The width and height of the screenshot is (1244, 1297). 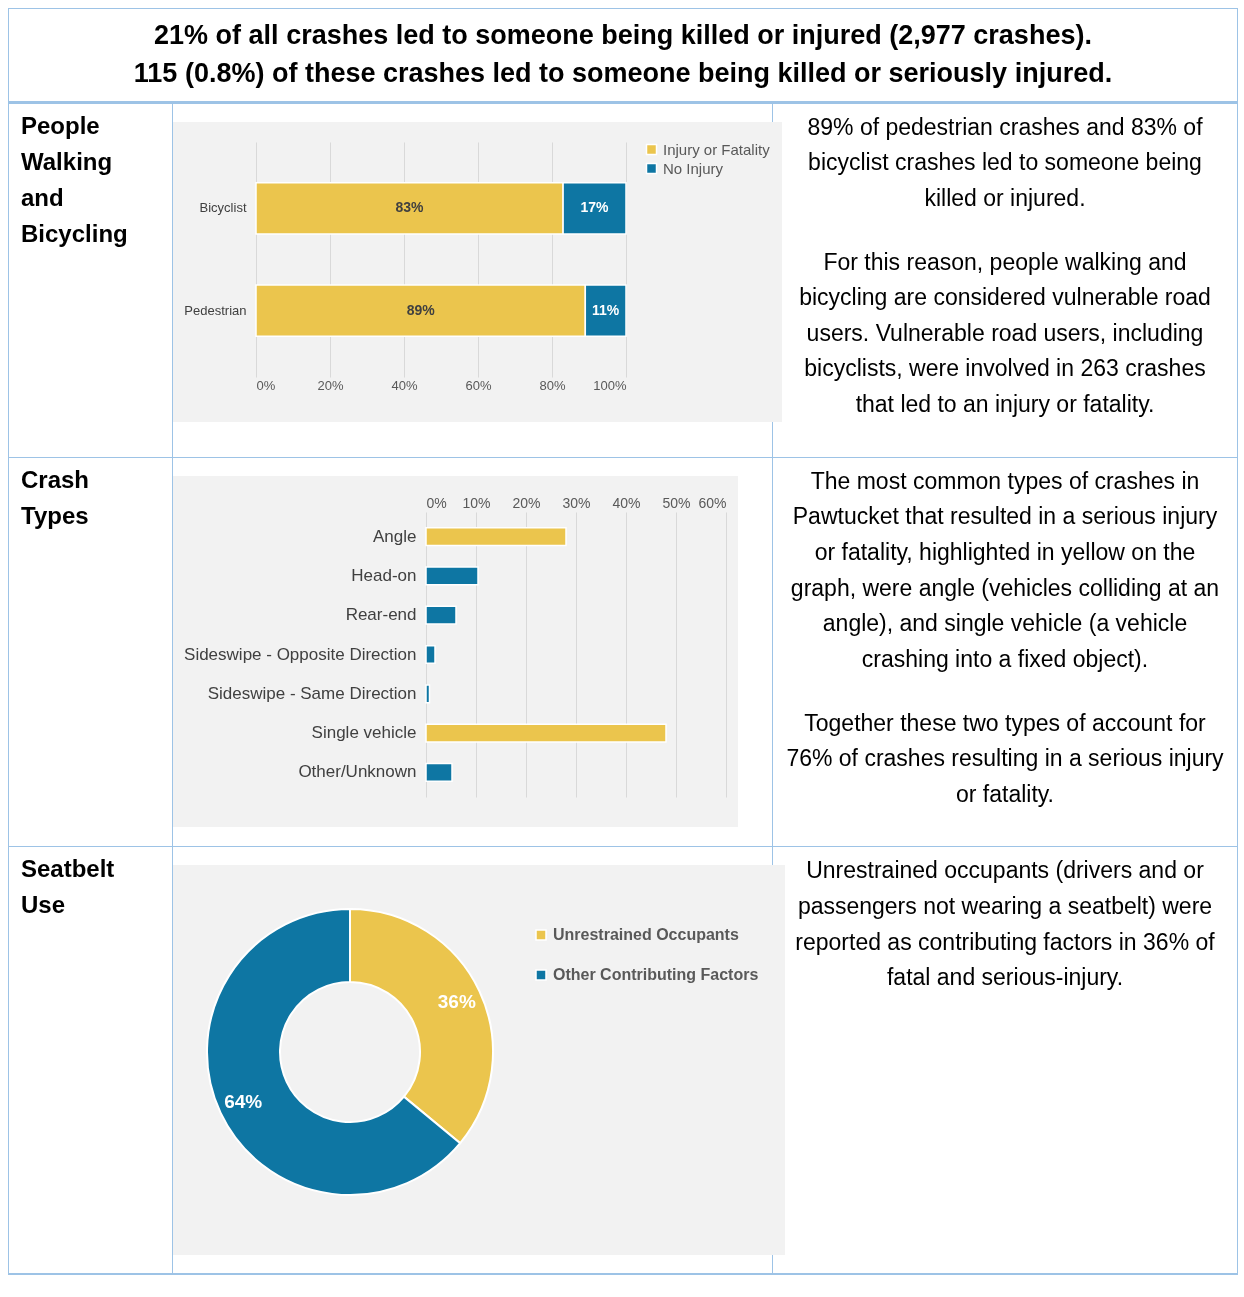 I want to click on data-label: 36%, so click(x=456, y=1002).